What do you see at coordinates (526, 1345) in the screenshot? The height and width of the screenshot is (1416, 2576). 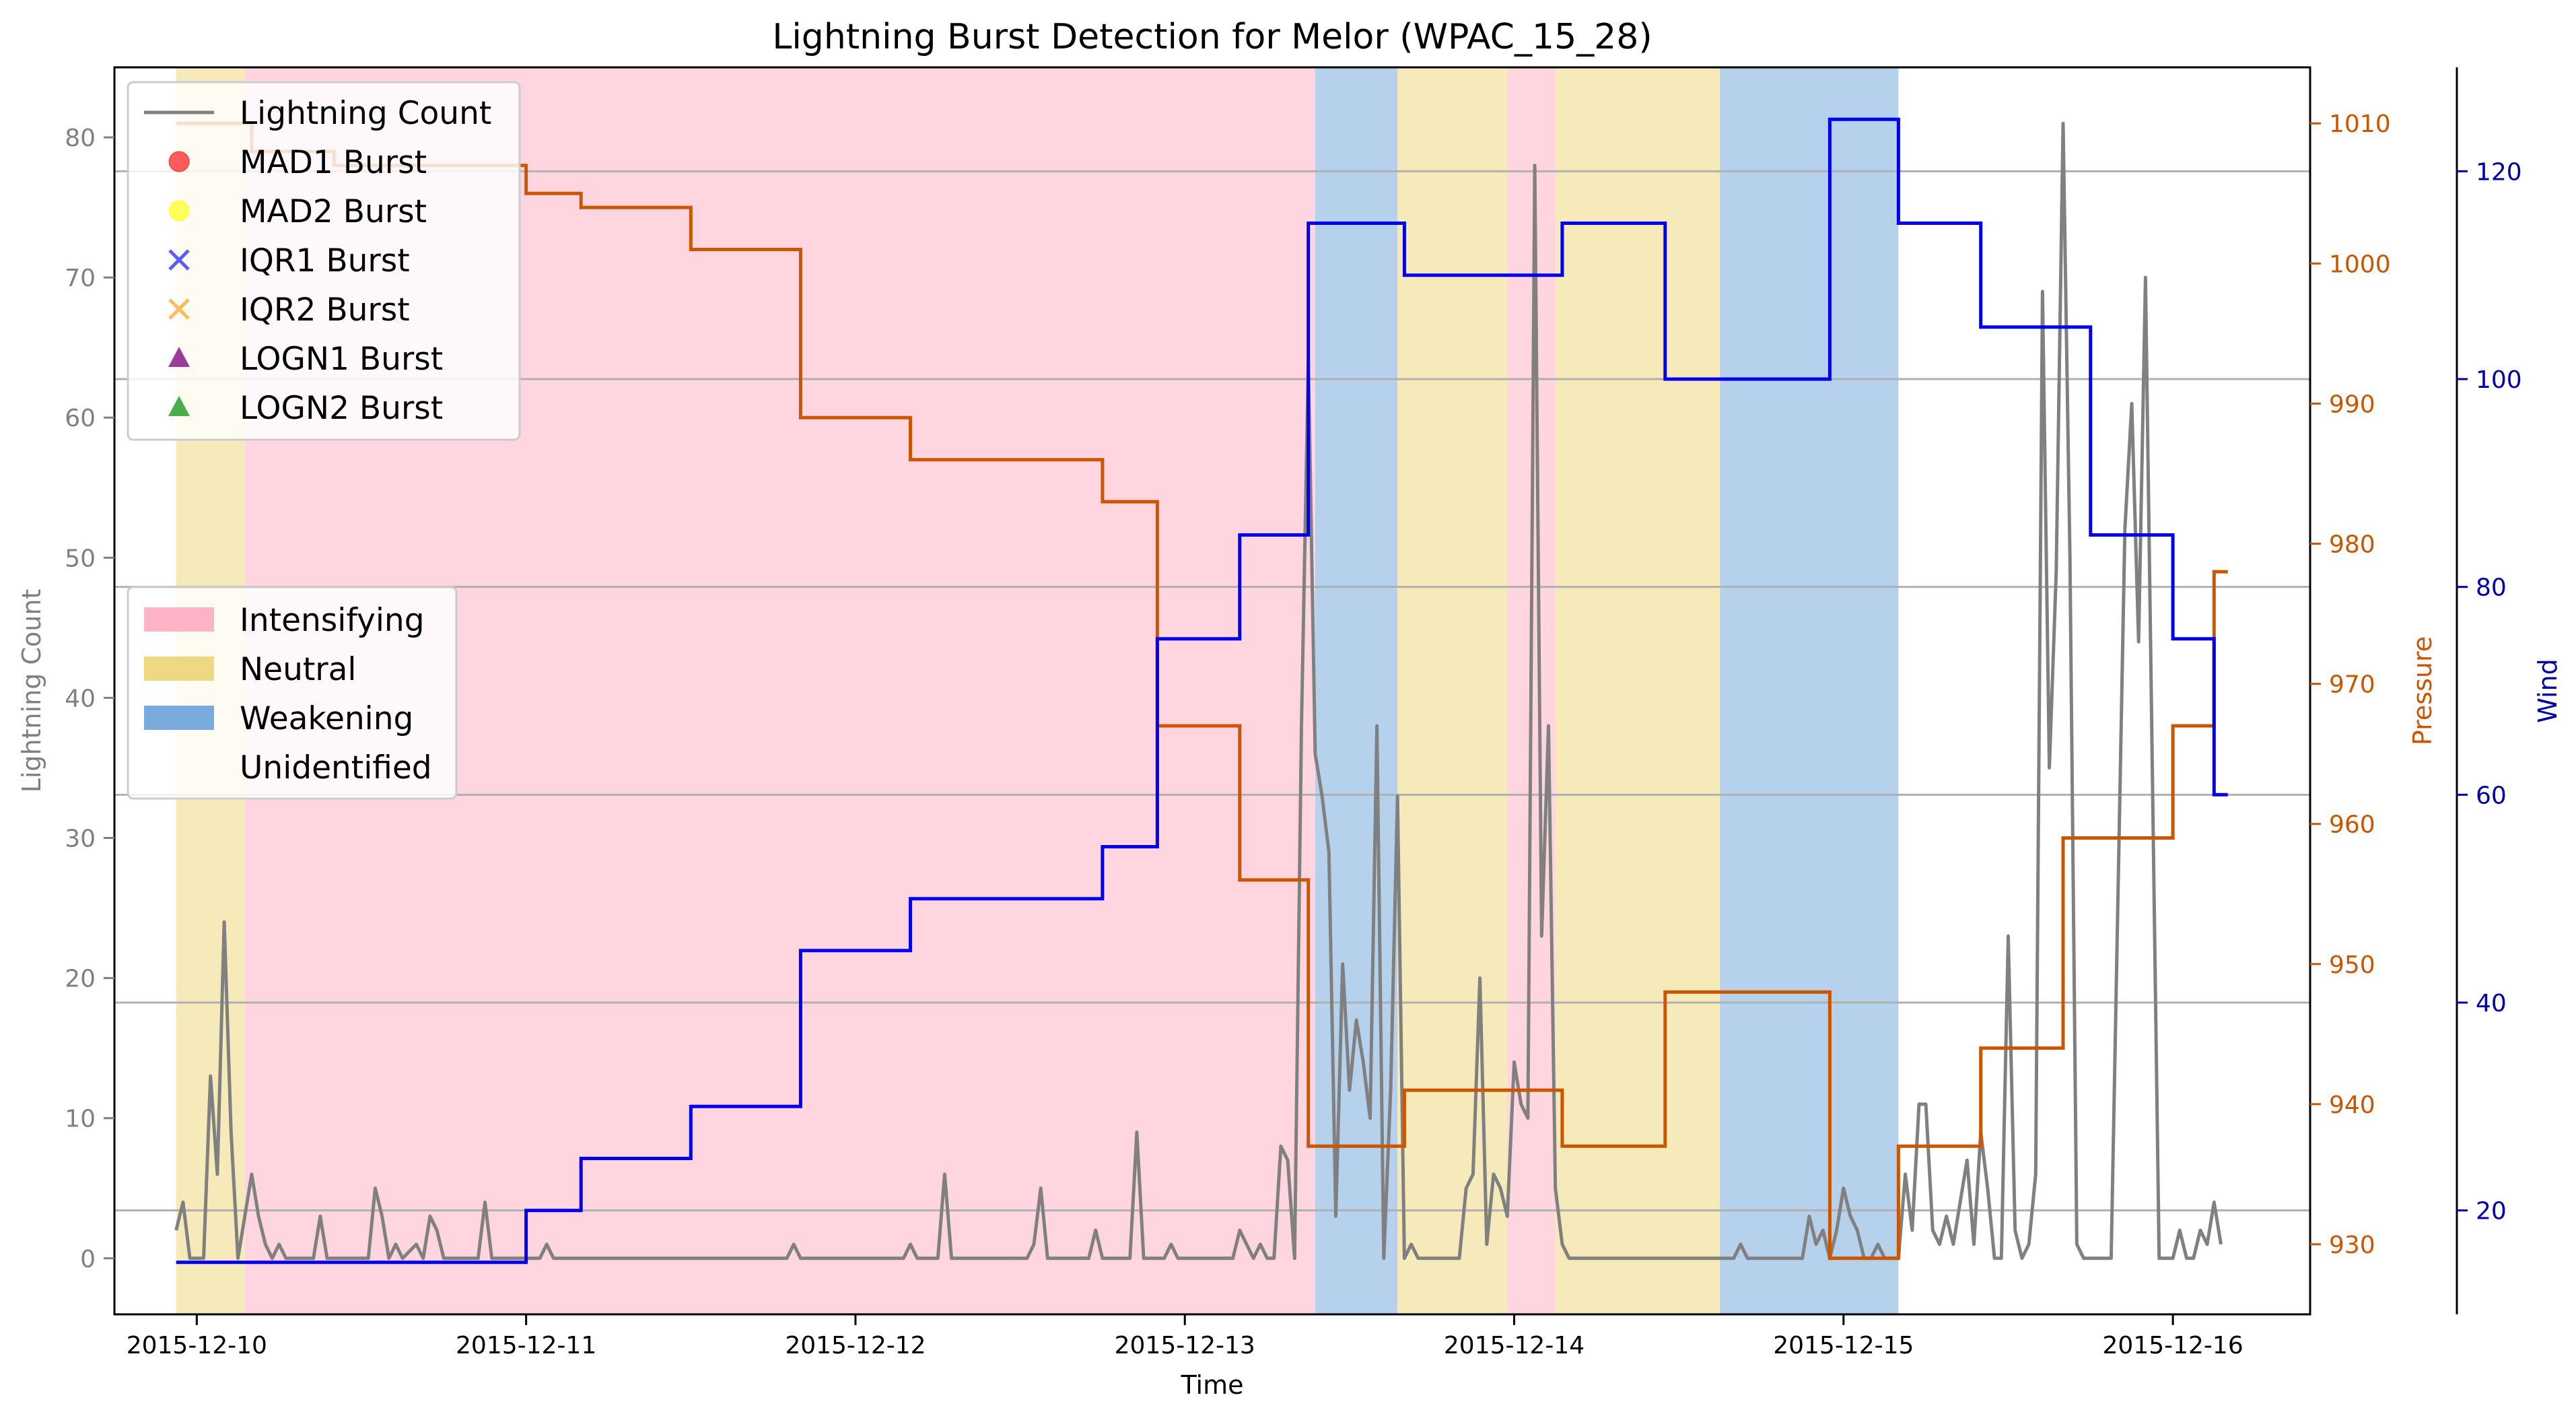 I see `x-tick-label: 2015-12-11` at bounding box center [526, 1345].